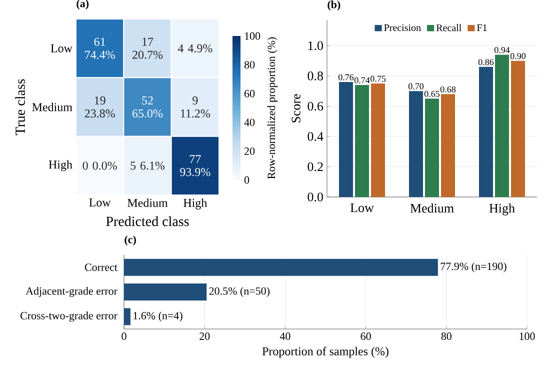  I want to click on data-label: 9 11.2%, so click(195, 107).